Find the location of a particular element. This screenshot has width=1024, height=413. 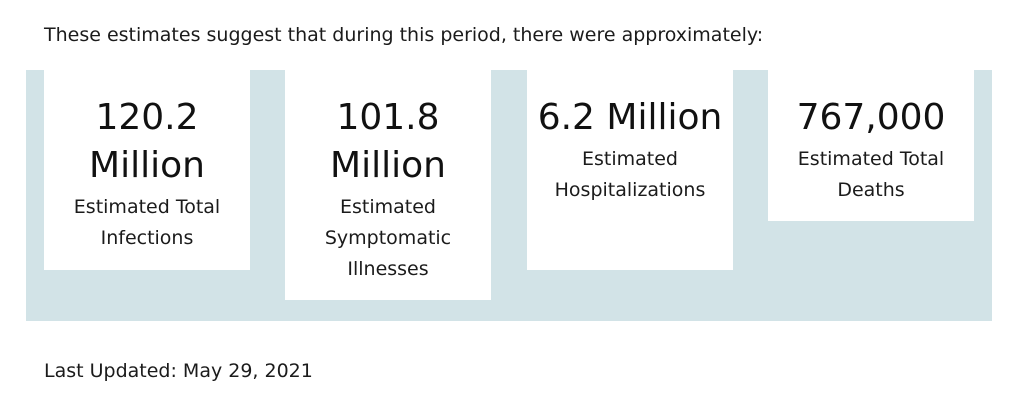

card-infections: 120.2 Million Estimated Total Infections is located at coordinates (147, 170).